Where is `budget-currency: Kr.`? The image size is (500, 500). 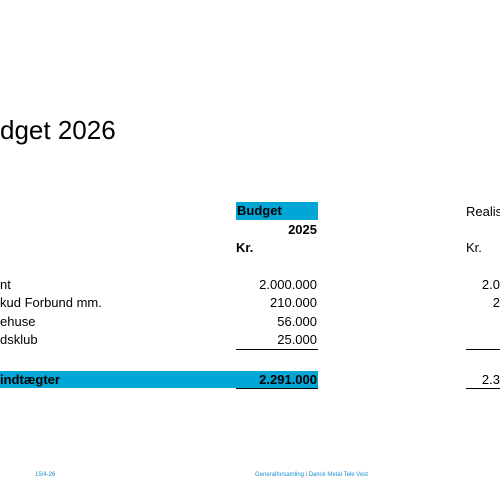
budget-currency: Kr. is located at coordinates (245, 247).